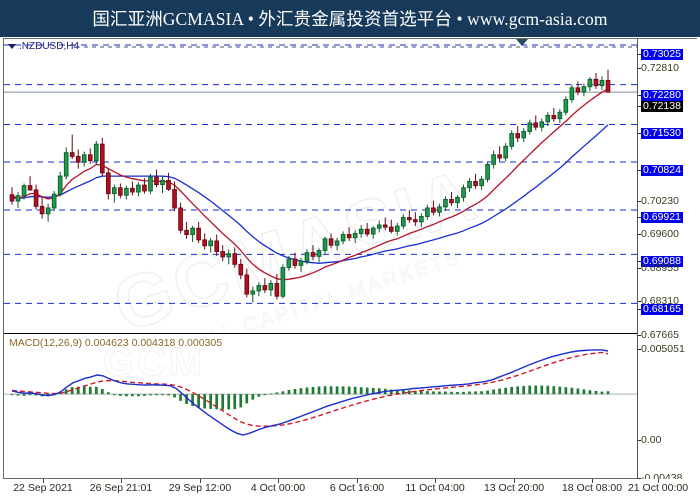  Describe the element at coordinates (43, 46) in the screenshot. I see `symbol-label: .NZDUSD,H4` at that location.